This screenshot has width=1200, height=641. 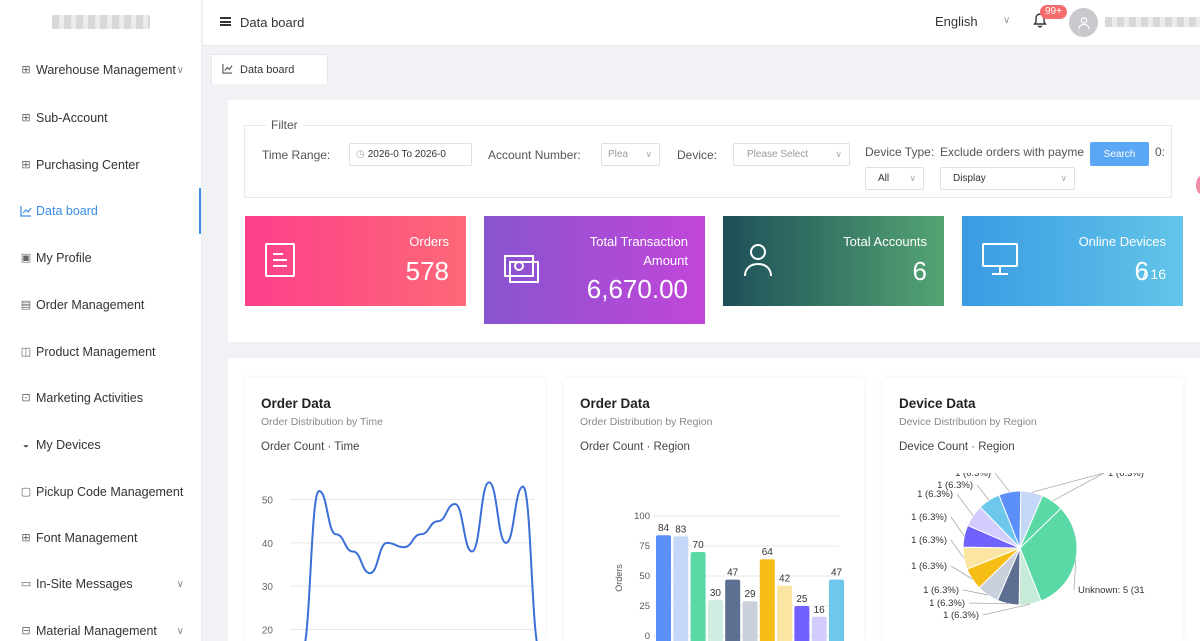 What do you see at coordinates (697, 155) in the screenshot?
I see `device-label: Device:` at bounding box center [697, 155].